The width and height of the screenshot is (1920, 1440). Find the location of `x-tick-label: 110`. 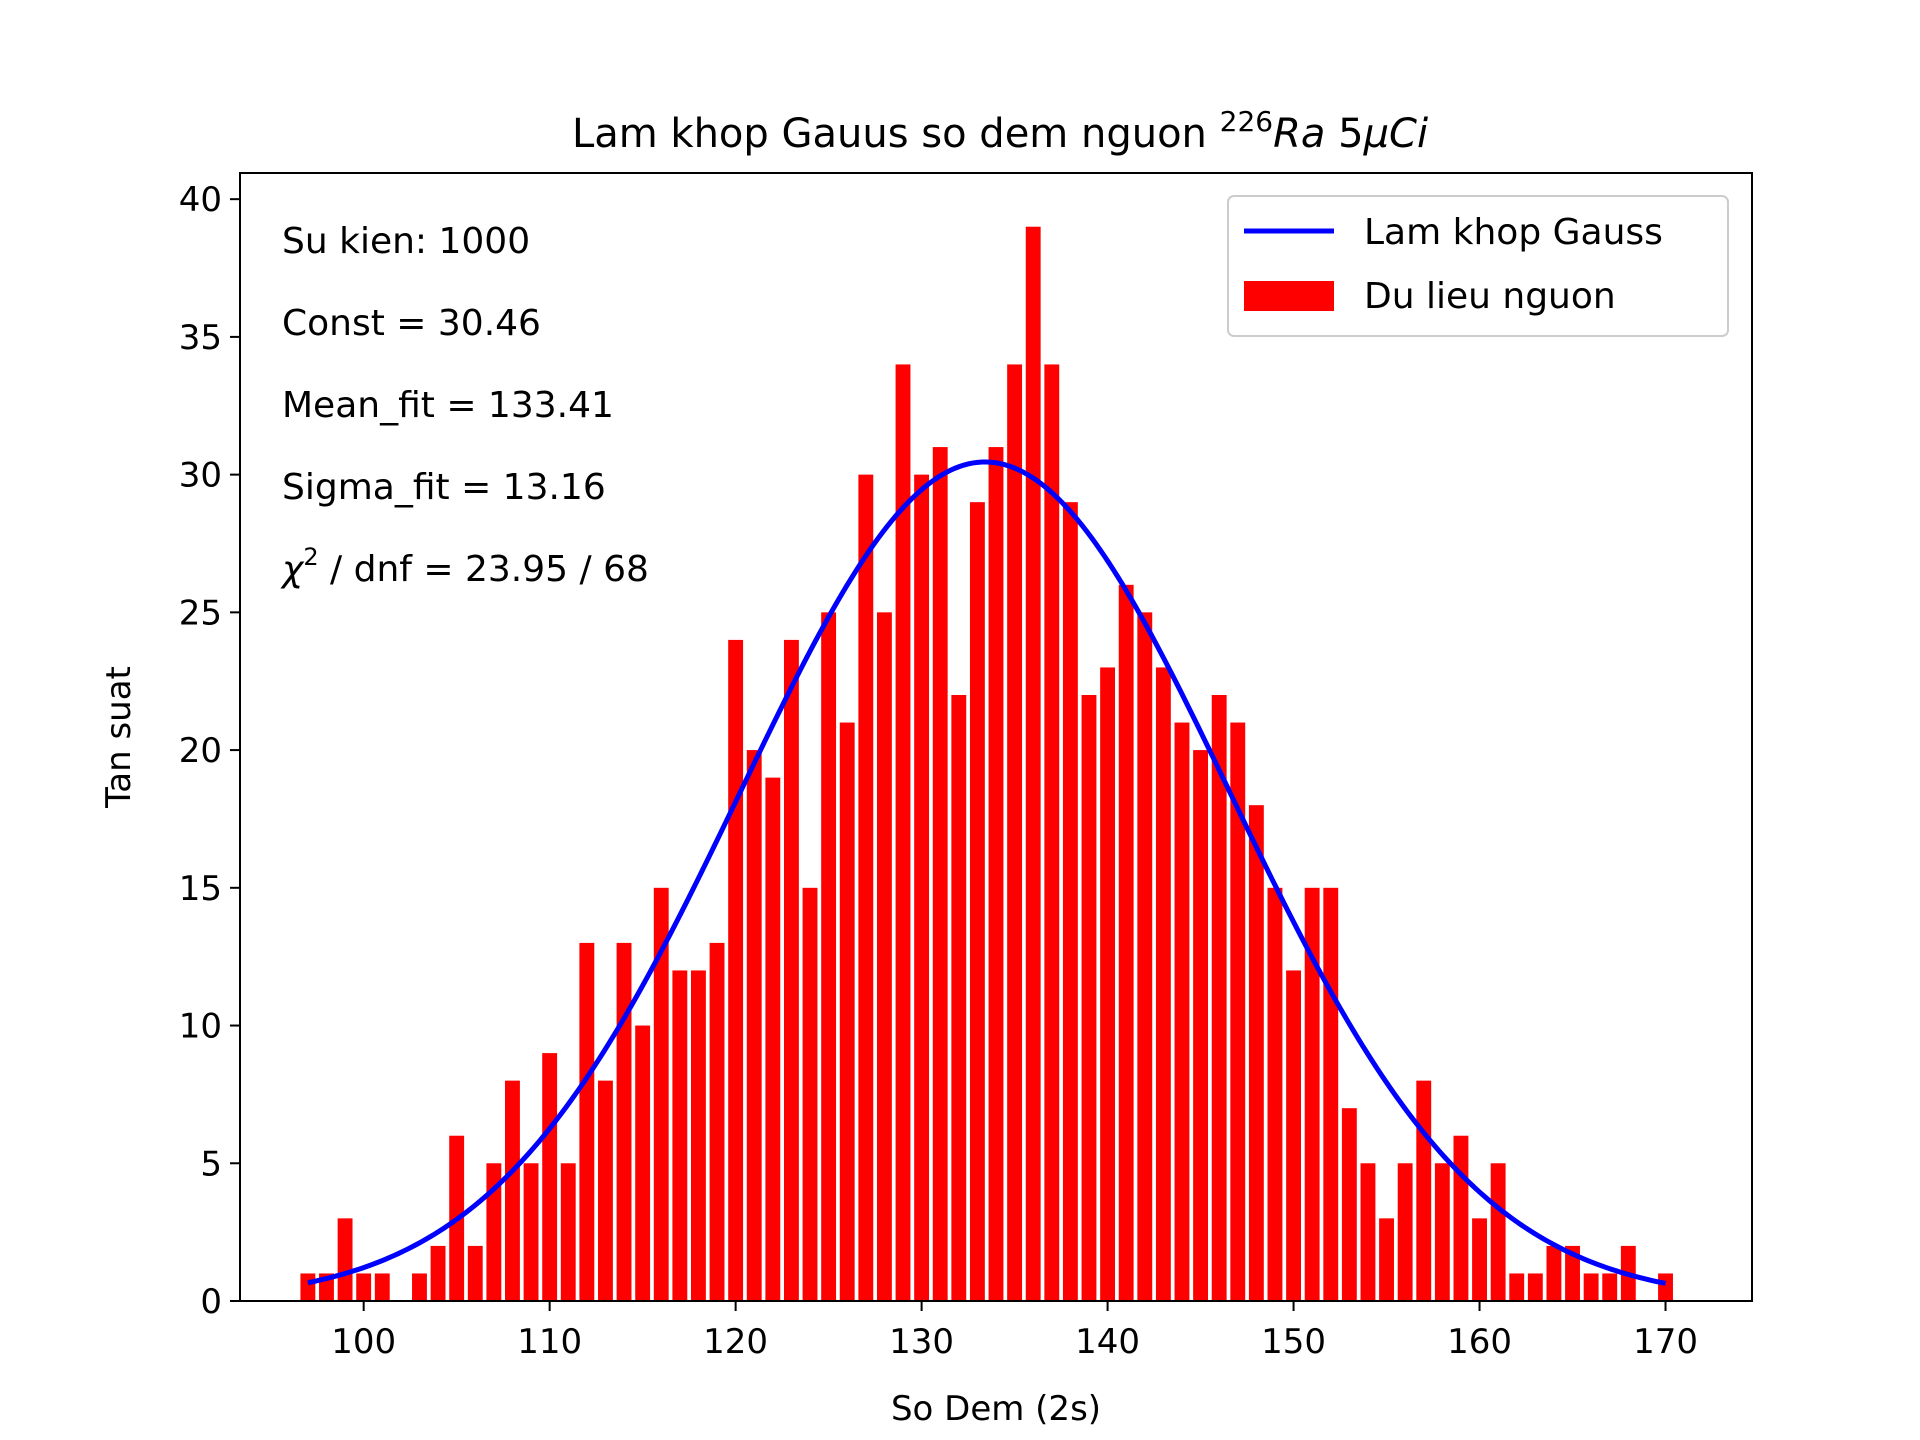

x-tick-label: 110 is located at coordinates (549, 1342).